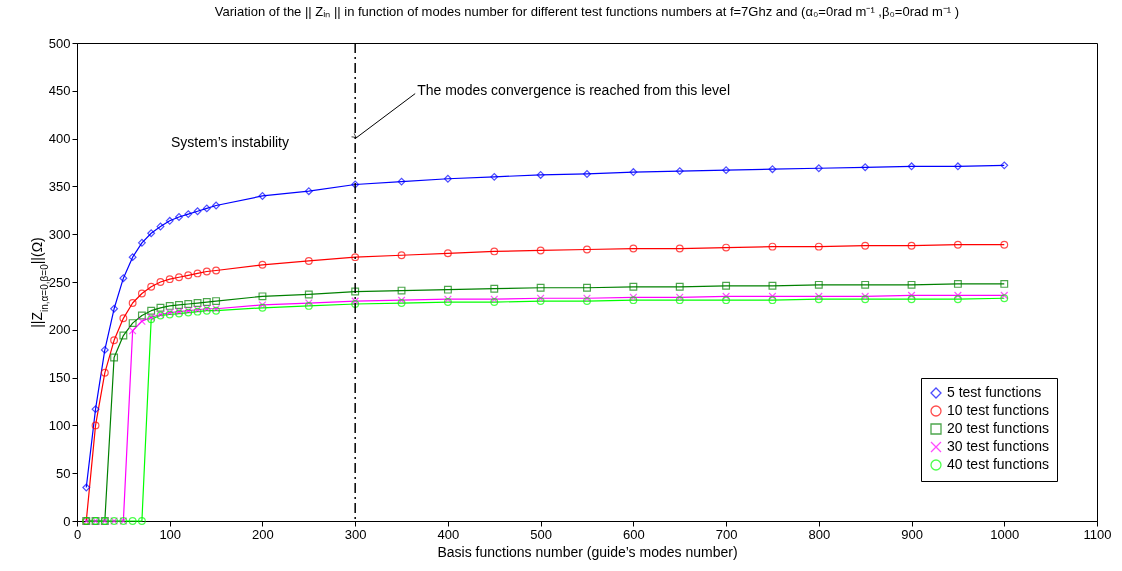 This screenshot has height=571, width=1122. Describe the element at coordinates (726, 534) in the screenshot. I see `x-tick-label: 700` at that location.